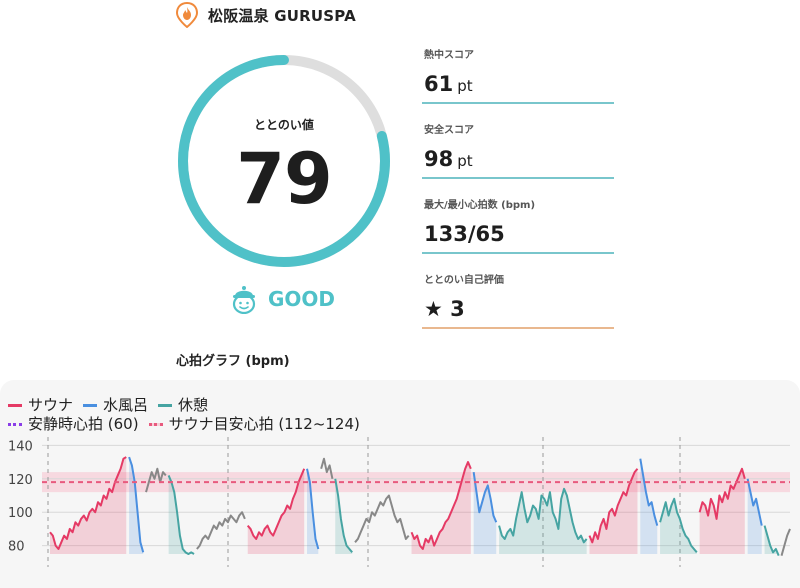 Image resolution: width=800 pixels, height=588 pixels. What do you see at coordinates (20, 513) in the screenshot?
I see `y-tick-label: 100` at bounding box center [20, 513].